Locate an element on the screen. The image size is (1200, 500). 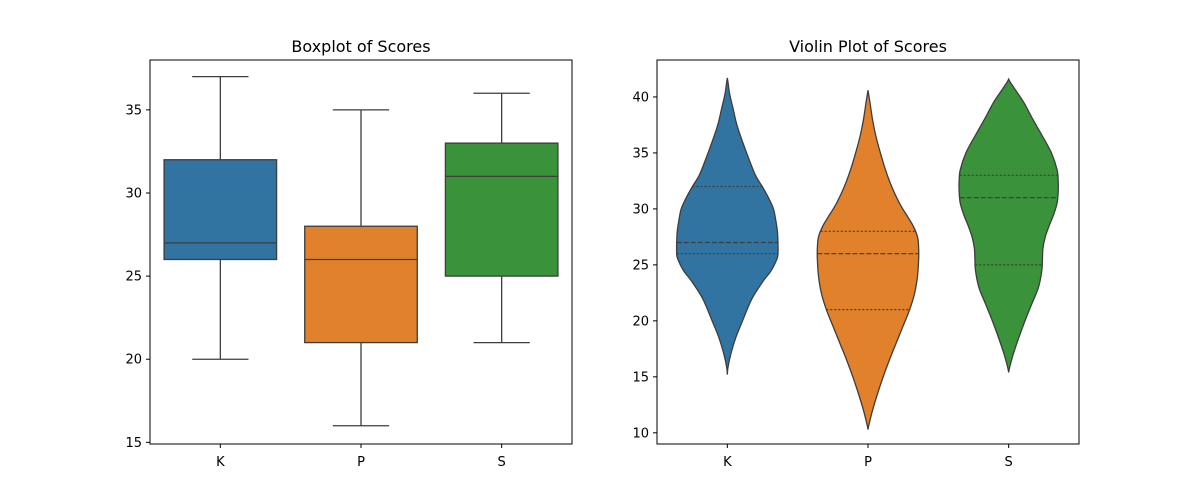
violin-ytick-label: 30 is located at coordinates (640, 209).